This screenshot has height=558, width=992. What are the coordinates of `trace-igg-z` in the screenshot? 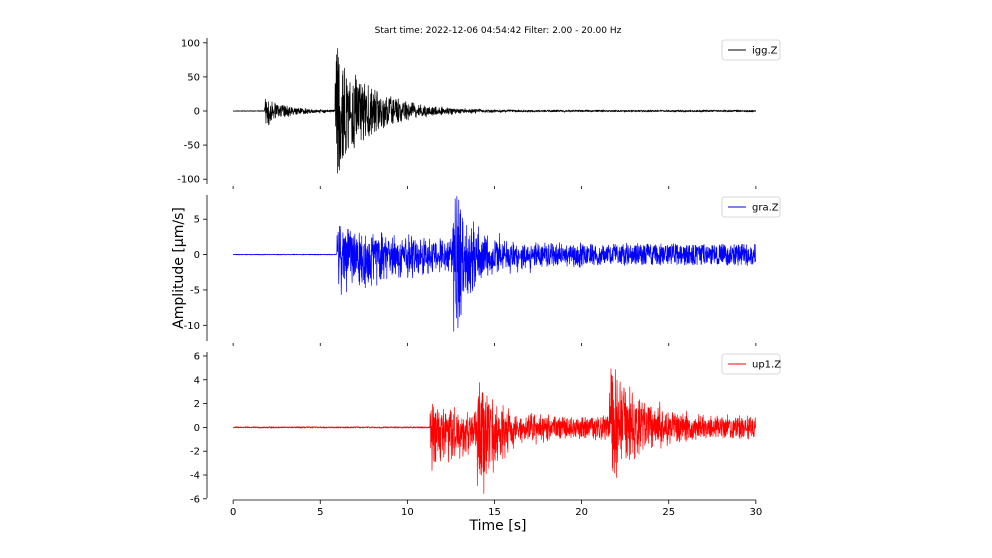 It's located at (494, 111).